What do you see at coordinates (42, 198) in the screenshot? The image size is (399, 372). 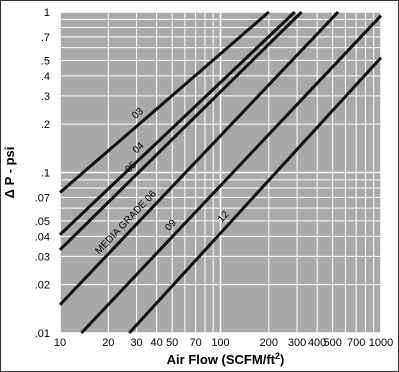 I see `y-tick-label: .07` at bounding box center [42, 198].